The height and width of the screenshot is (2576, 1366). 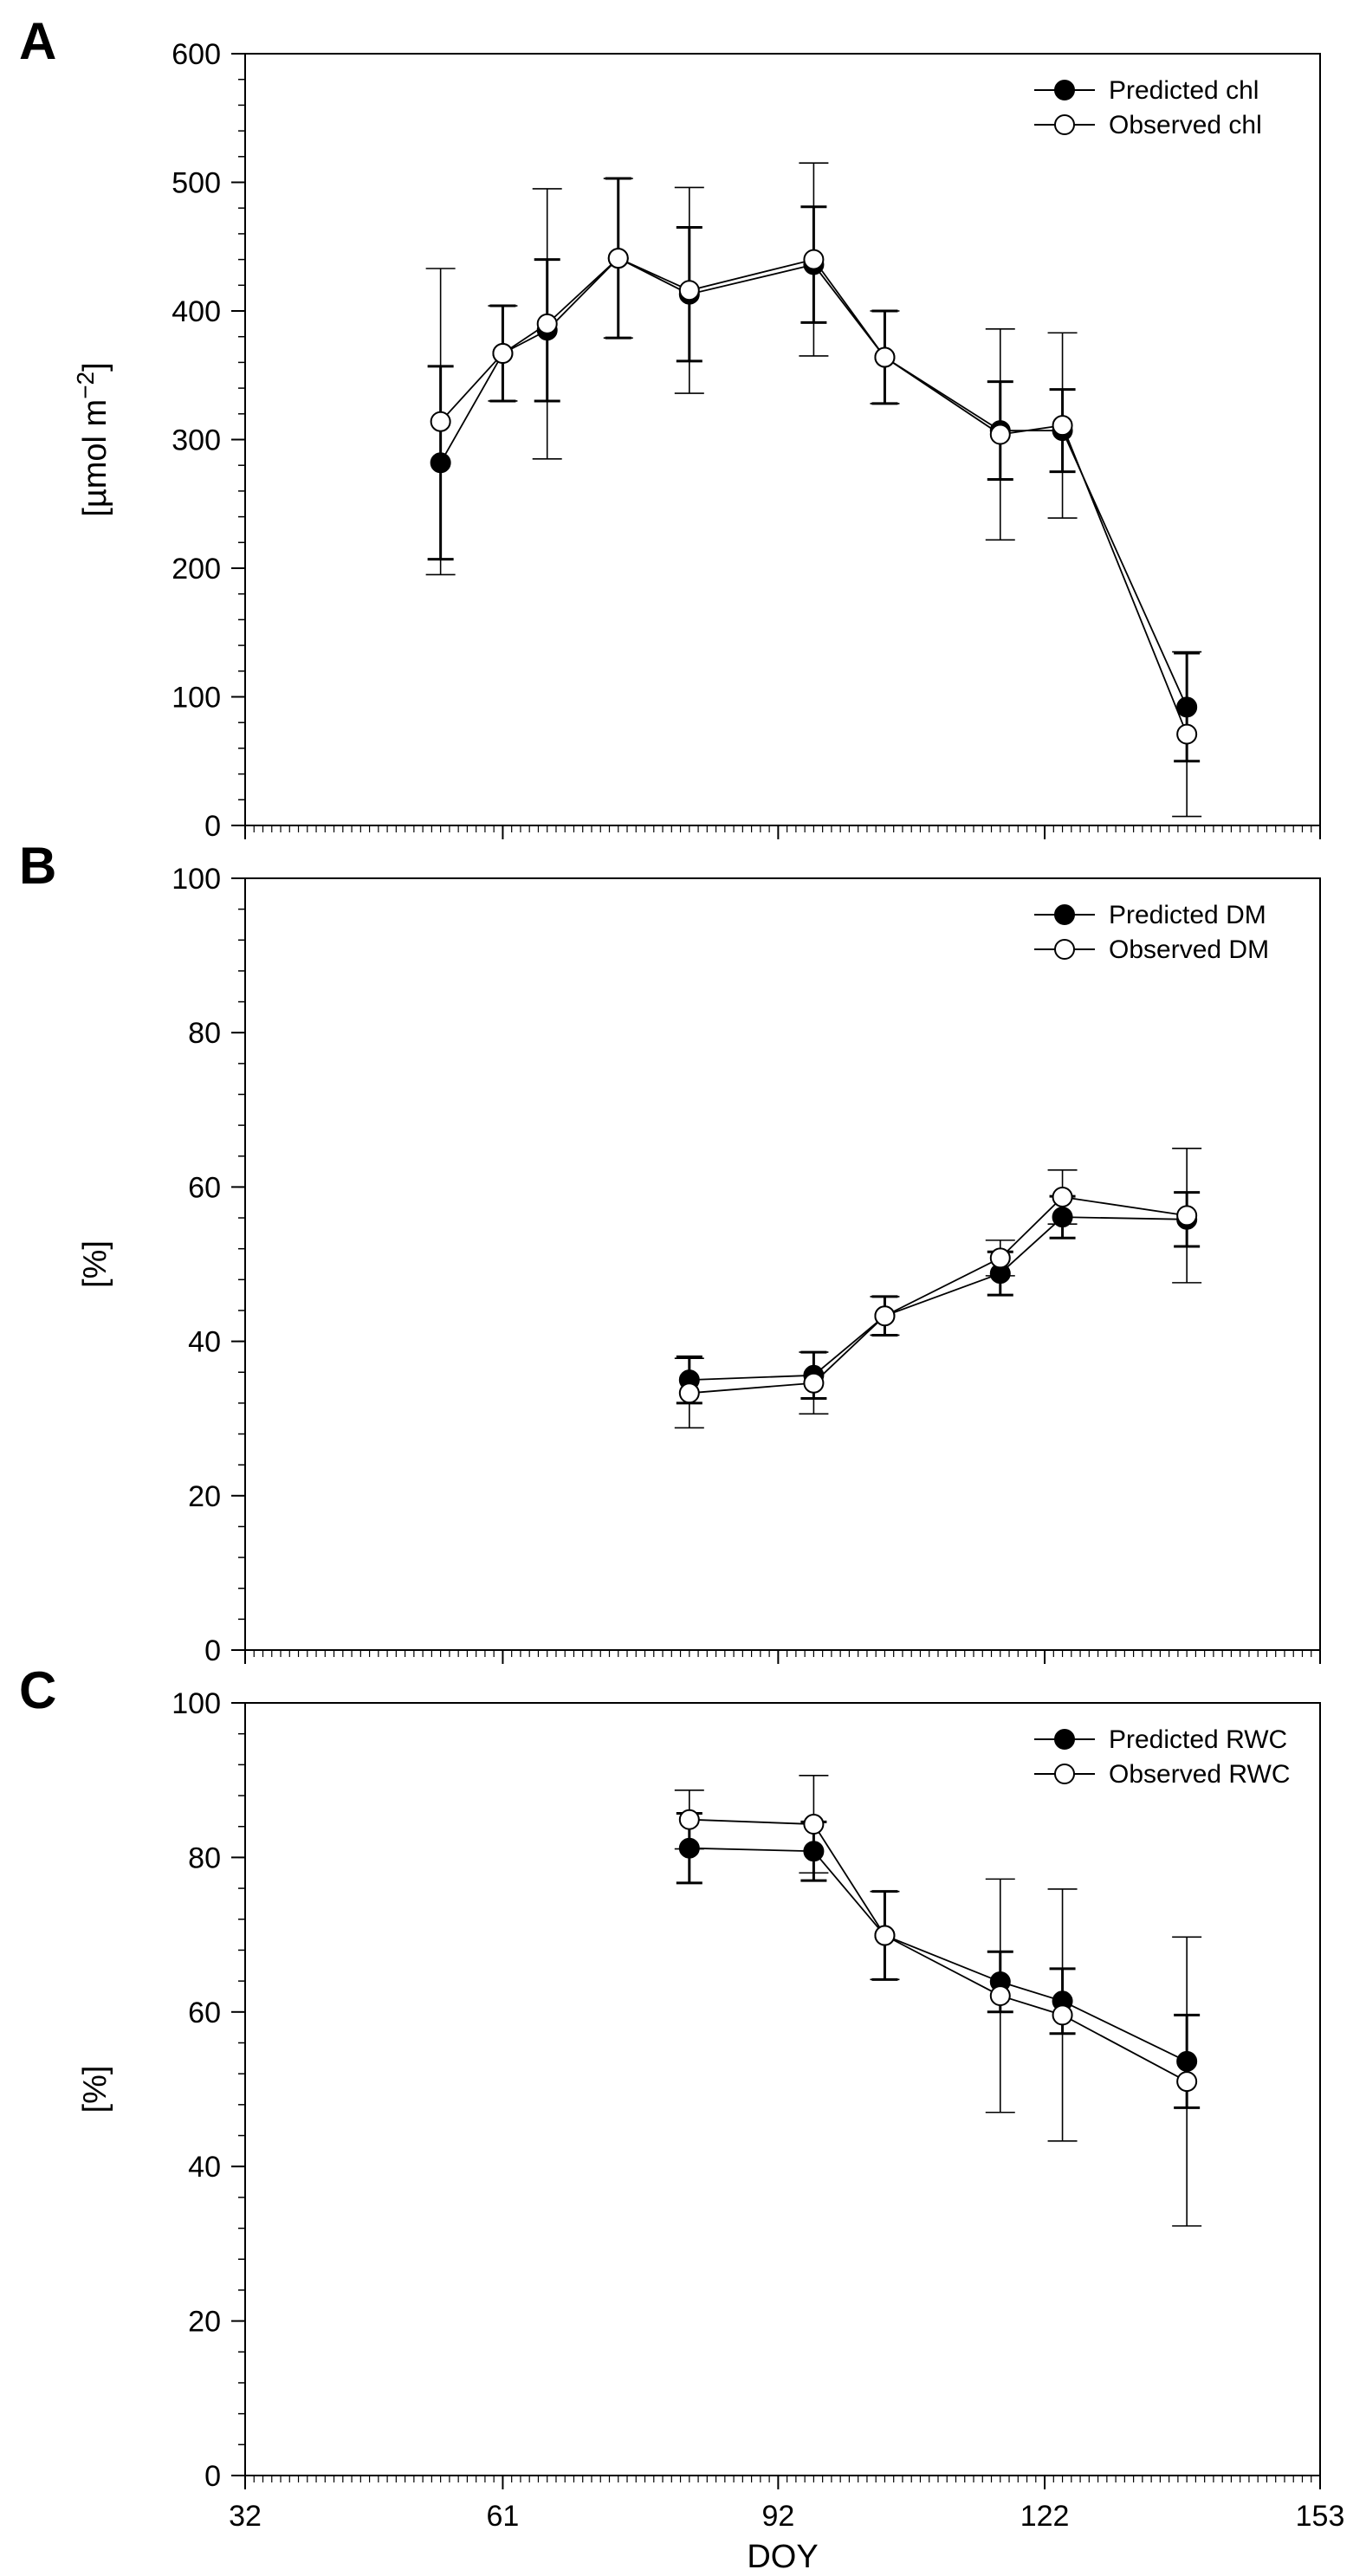 What do you see at coordinates (503, 2516) in the screenshot?
I see `x-tick-label: 61` at bounding box center [503, 2516].